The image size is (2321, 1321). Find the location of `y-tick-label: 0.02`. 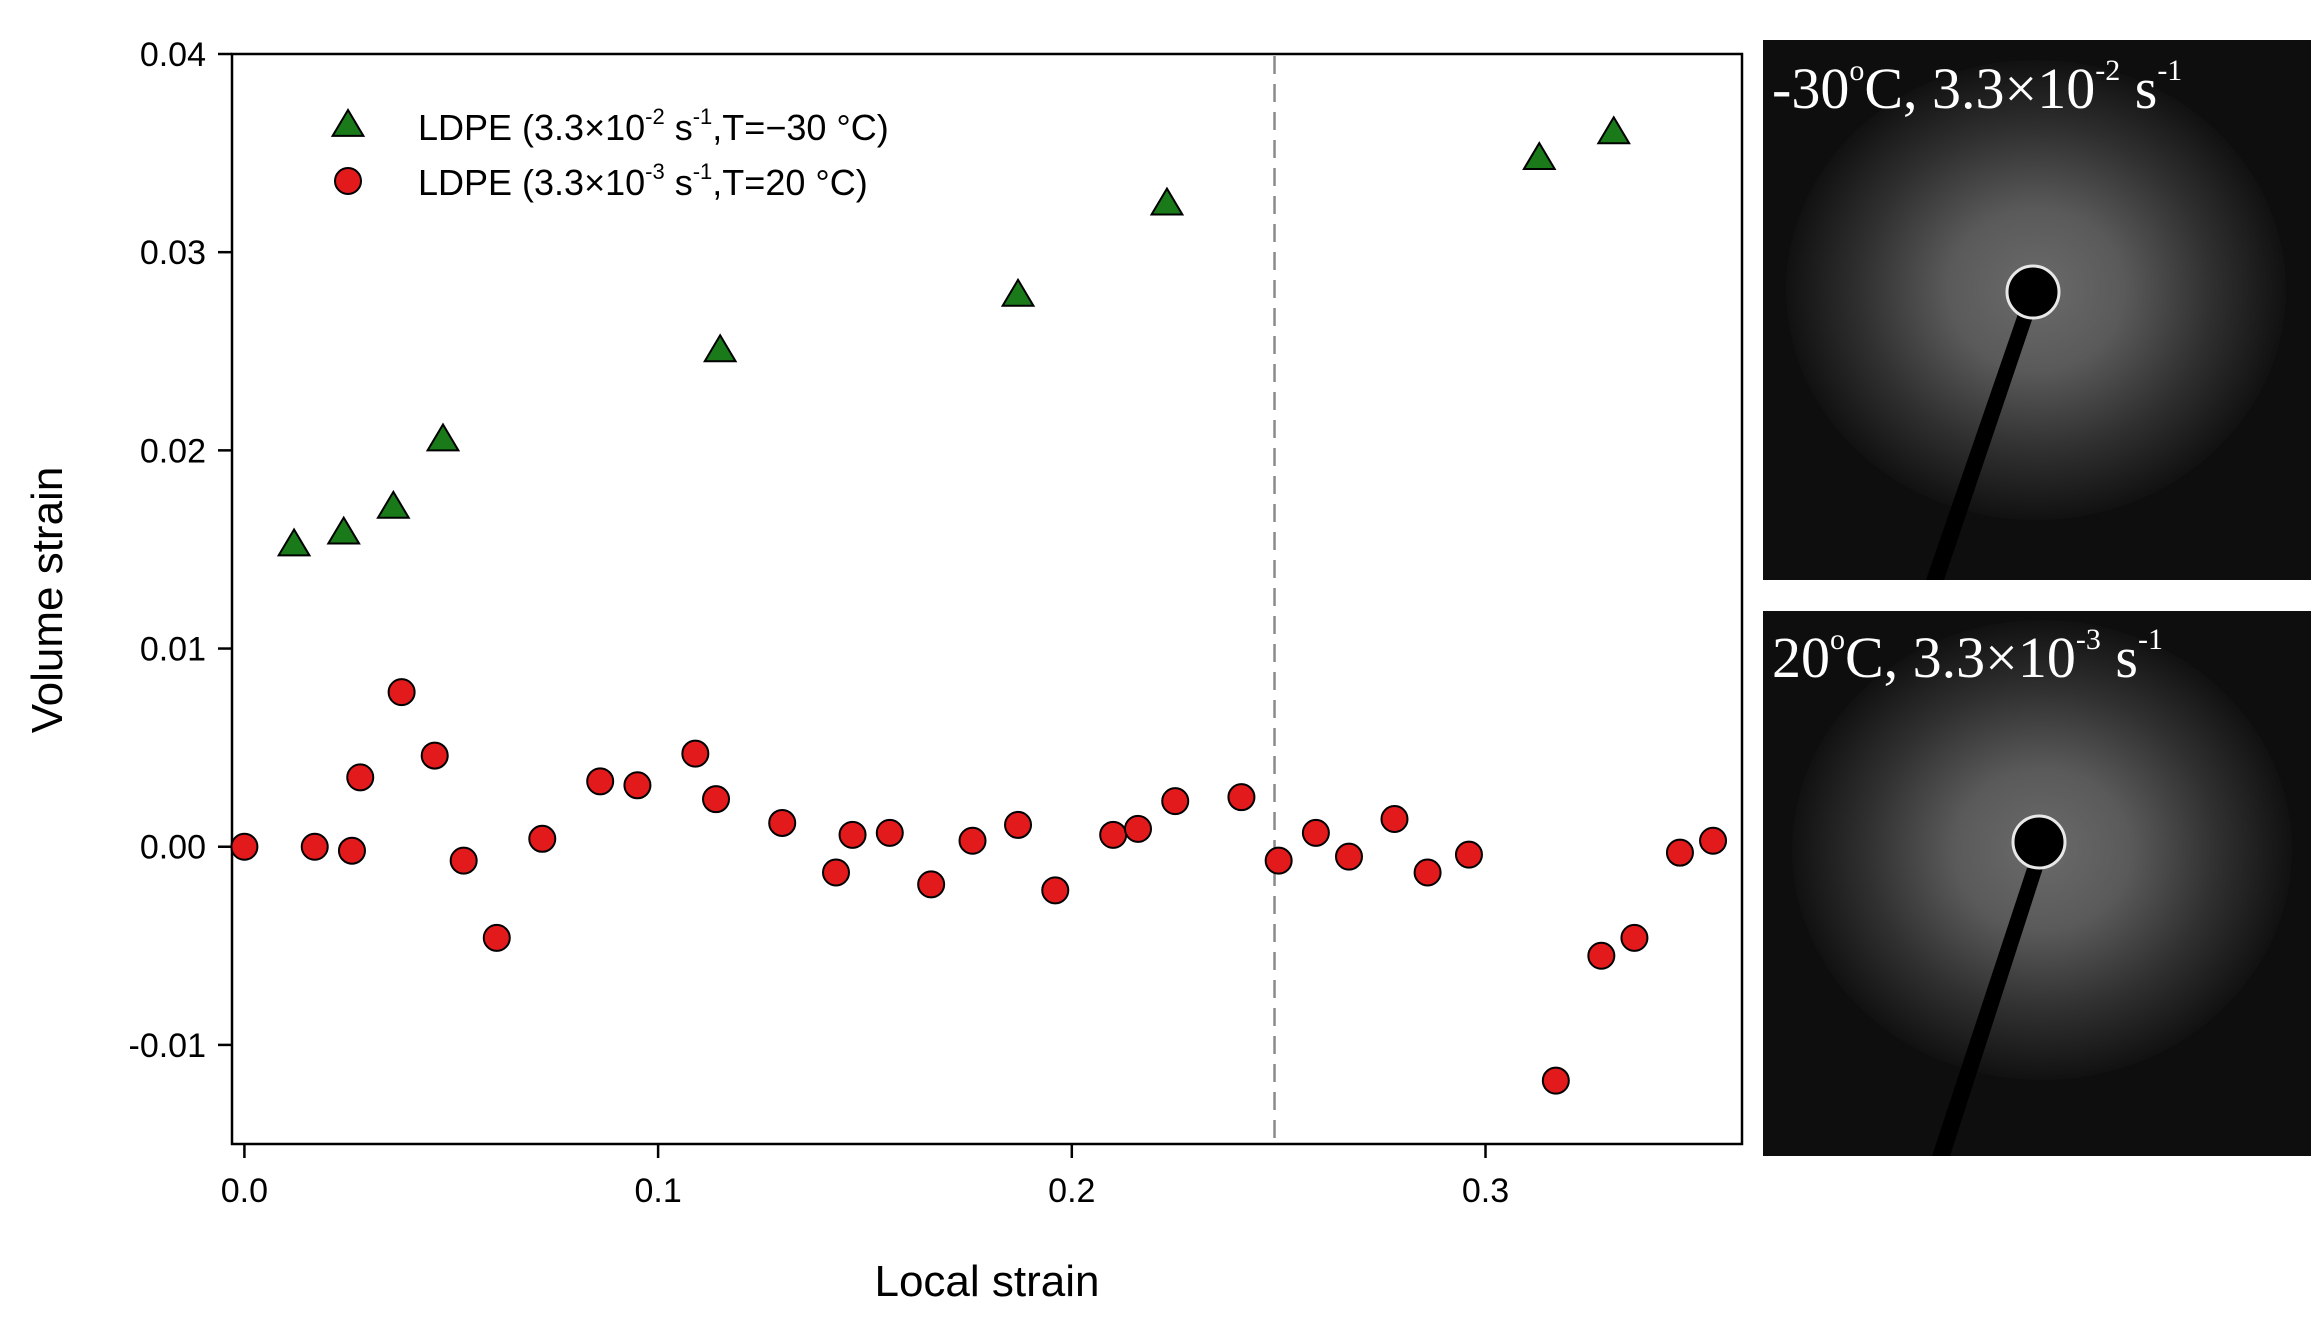

y-tick-label: 0.02 is located at coordinates (173, 451).